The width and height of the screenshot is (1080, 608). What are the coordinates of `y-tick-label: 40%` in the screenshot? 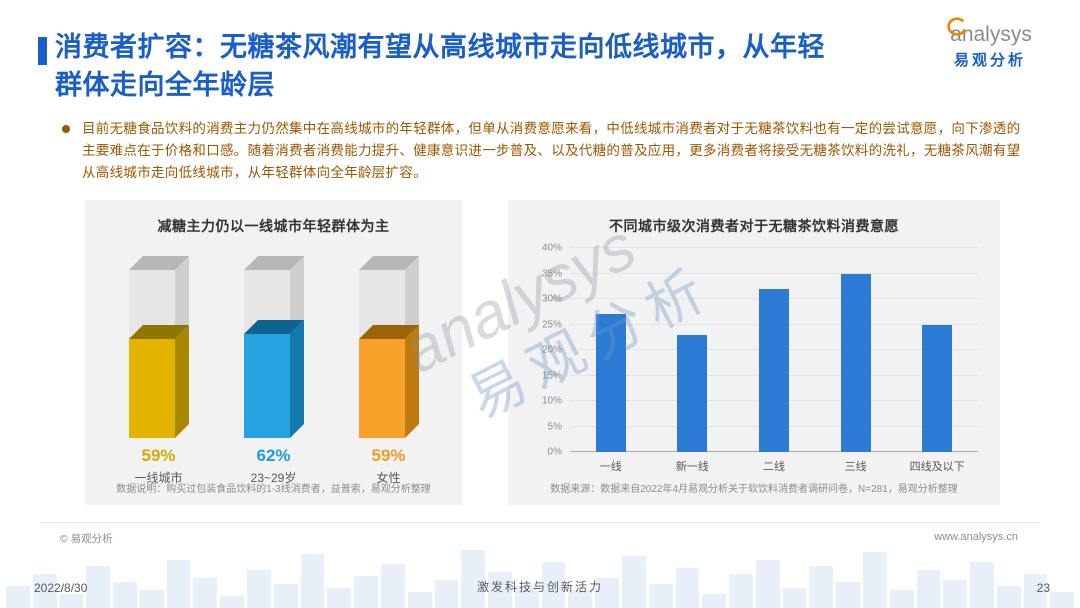 It's located at (551, 248).